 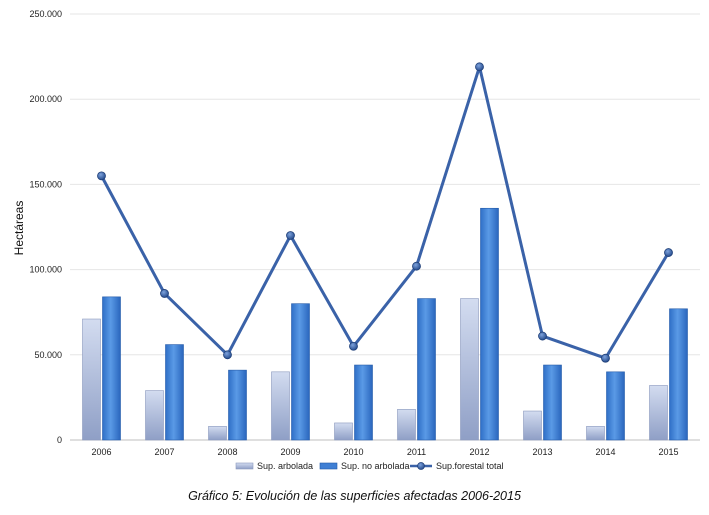 What do you see at coordinates (19, 228) in the screenshot?
I see `y-axis-title: Hectáreas` at bounding box center [19, 228].